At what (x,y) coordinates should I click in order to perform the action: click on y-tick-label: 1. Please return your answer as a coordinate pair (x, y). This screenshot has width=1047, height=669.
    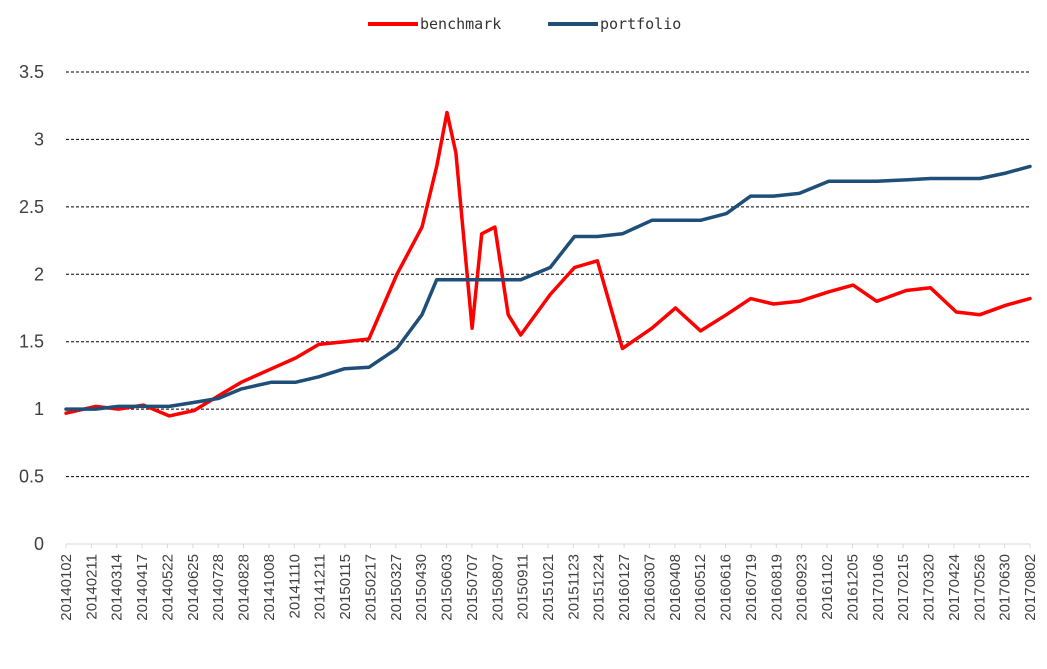
    Looking at the image, I should click on (39, 409).